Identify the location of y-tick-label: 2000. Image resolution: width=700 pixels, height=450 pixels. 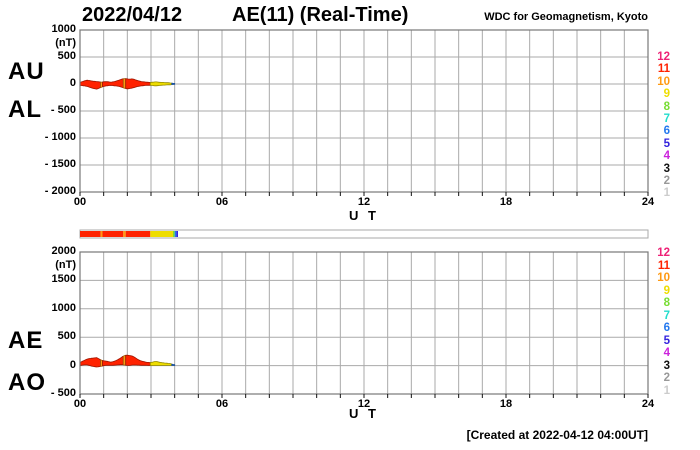
(63, 251).